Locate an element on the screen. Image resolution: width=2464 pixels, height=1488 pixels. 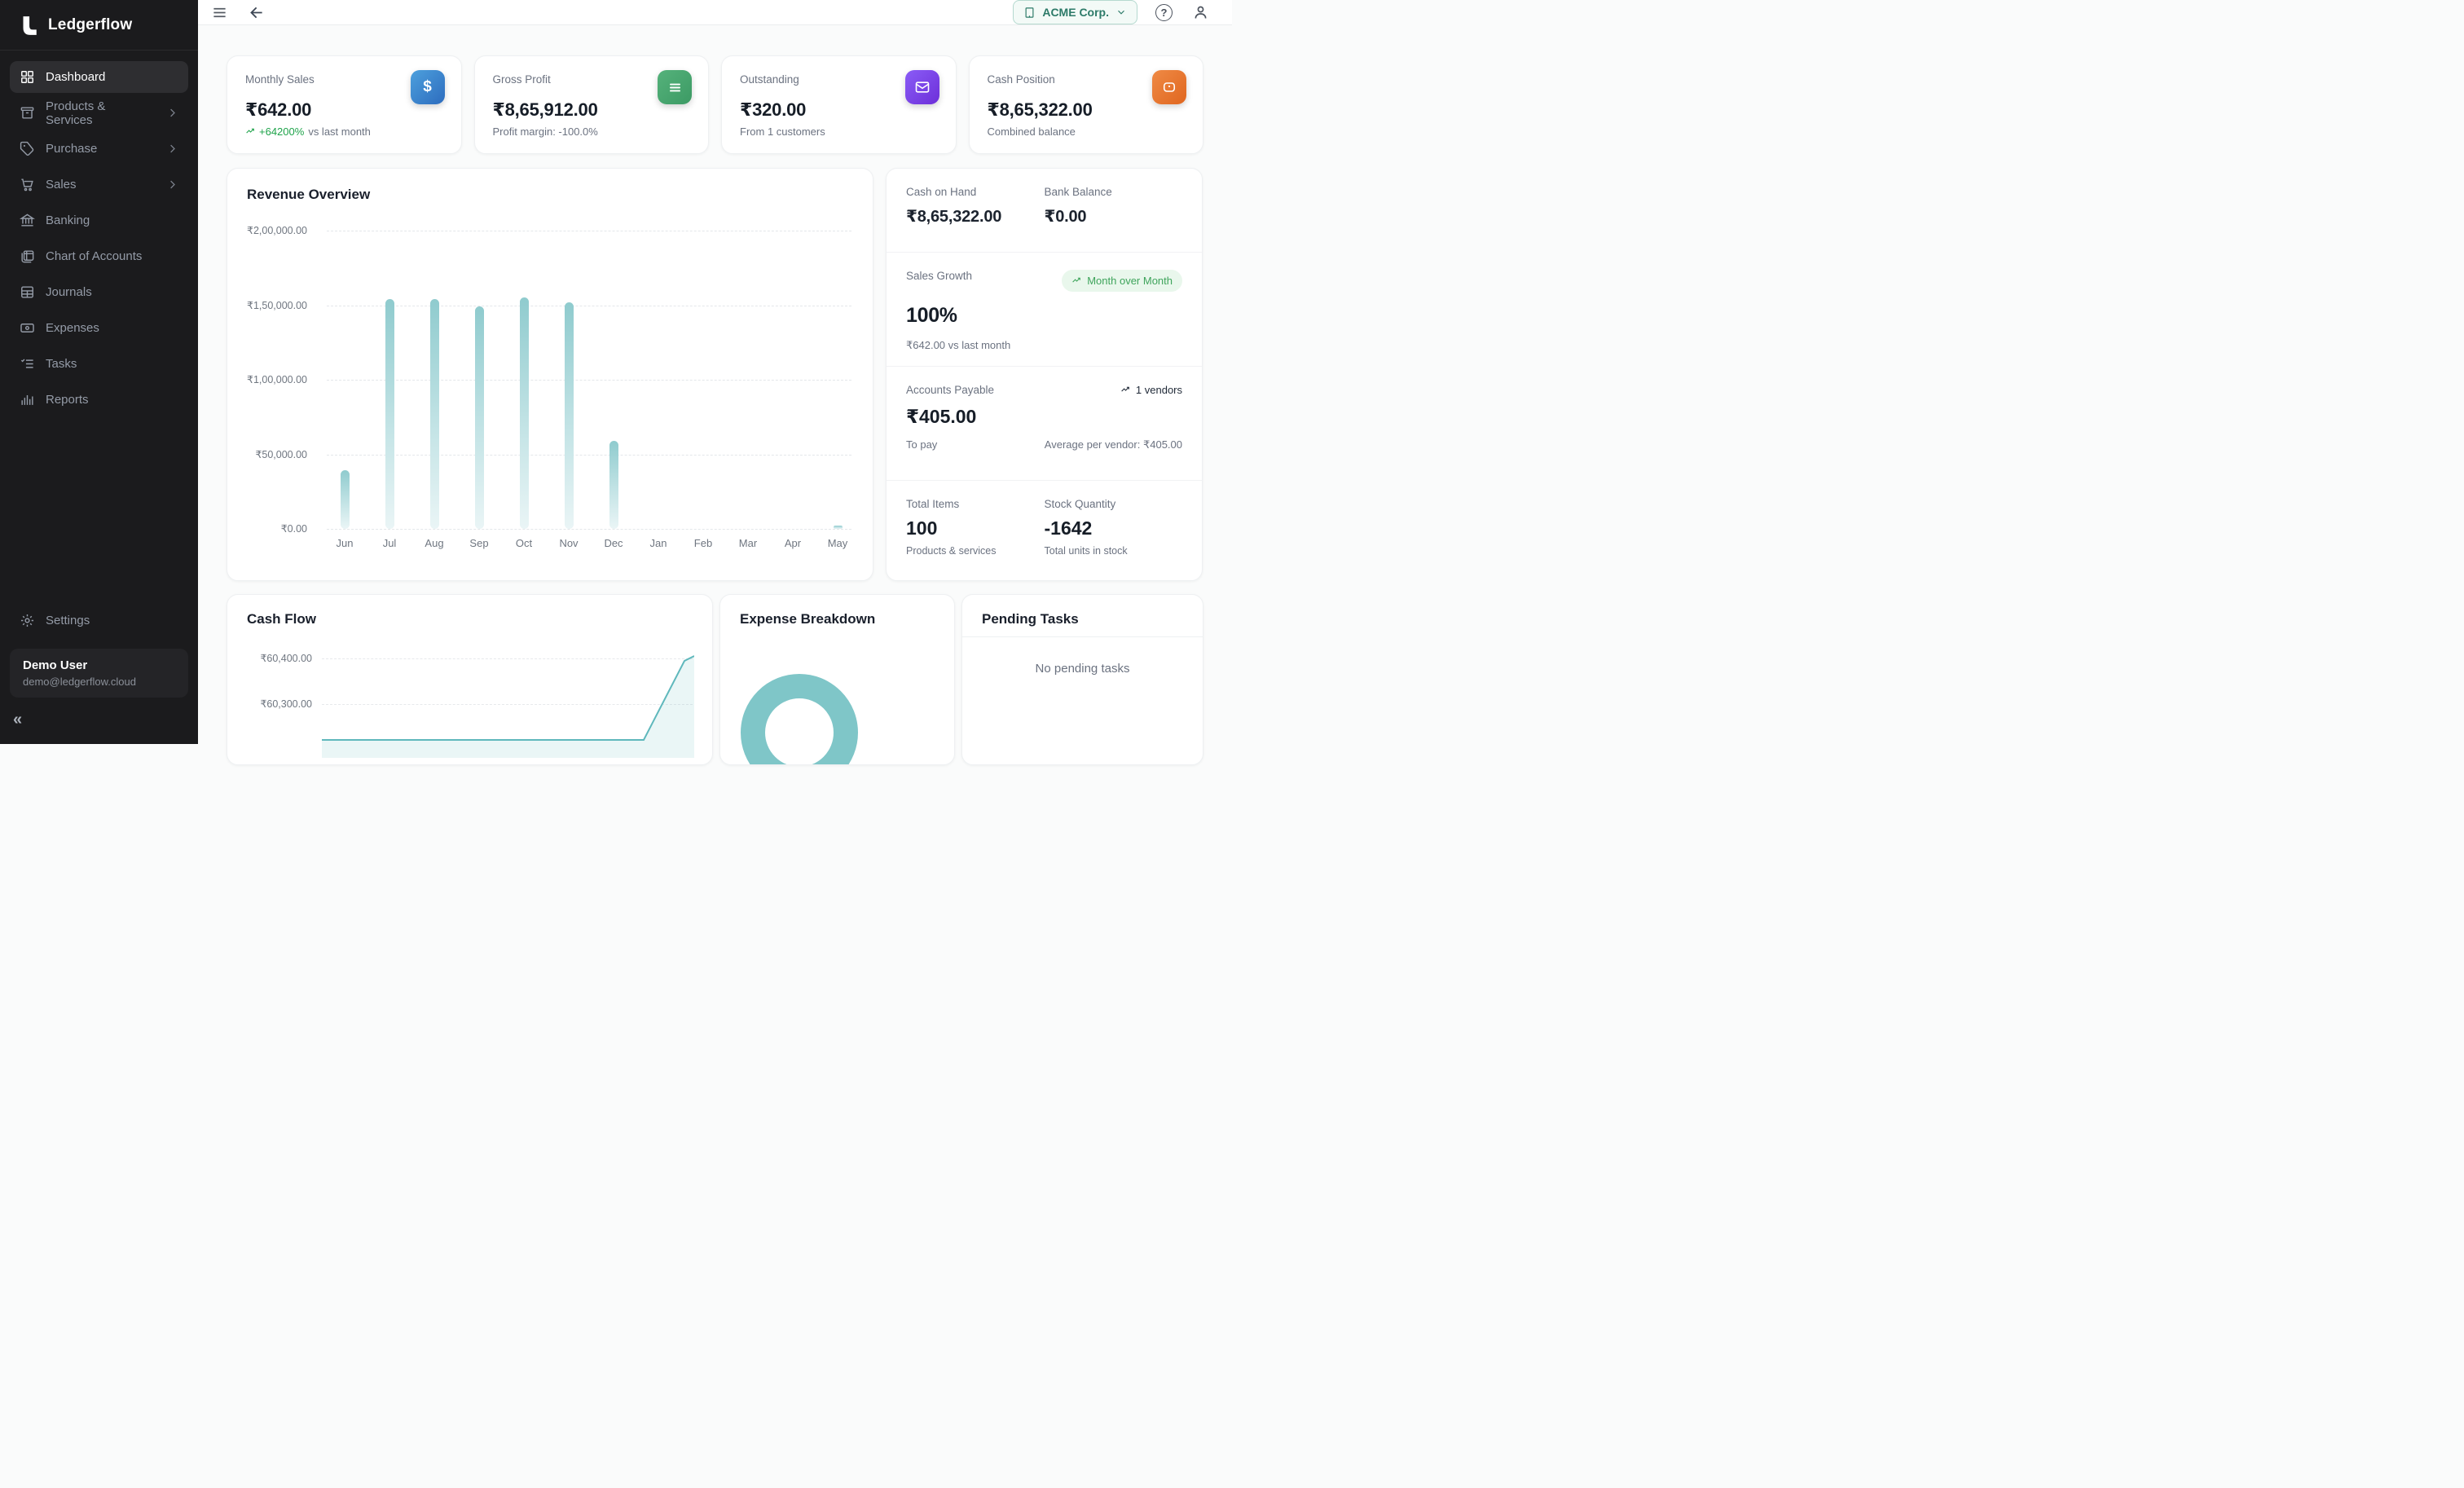
sidebar-item-sales: Sales is located at coordinates (99, 184).